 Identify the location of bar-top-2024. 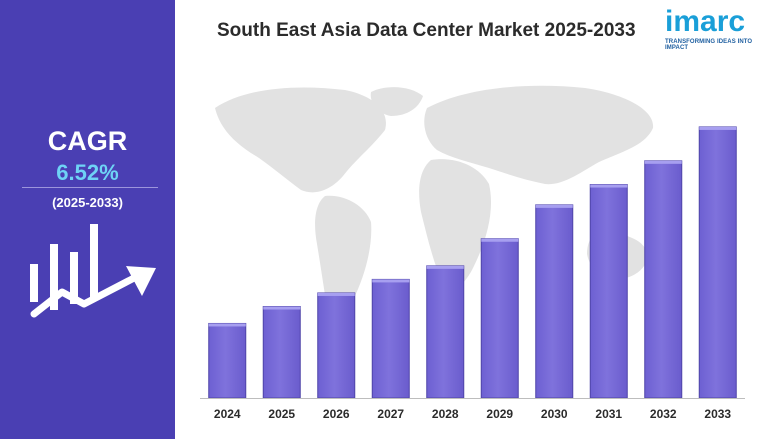
(227, 325).